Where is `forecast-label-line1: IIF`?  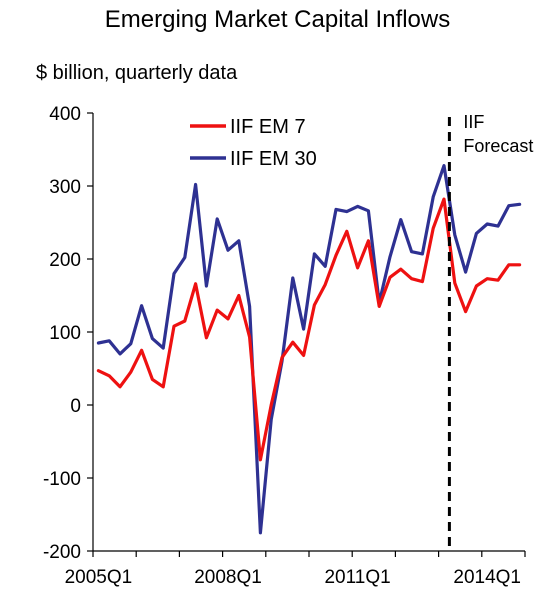
forecast-label-line1: IIF is located at coordinates (473, 122).